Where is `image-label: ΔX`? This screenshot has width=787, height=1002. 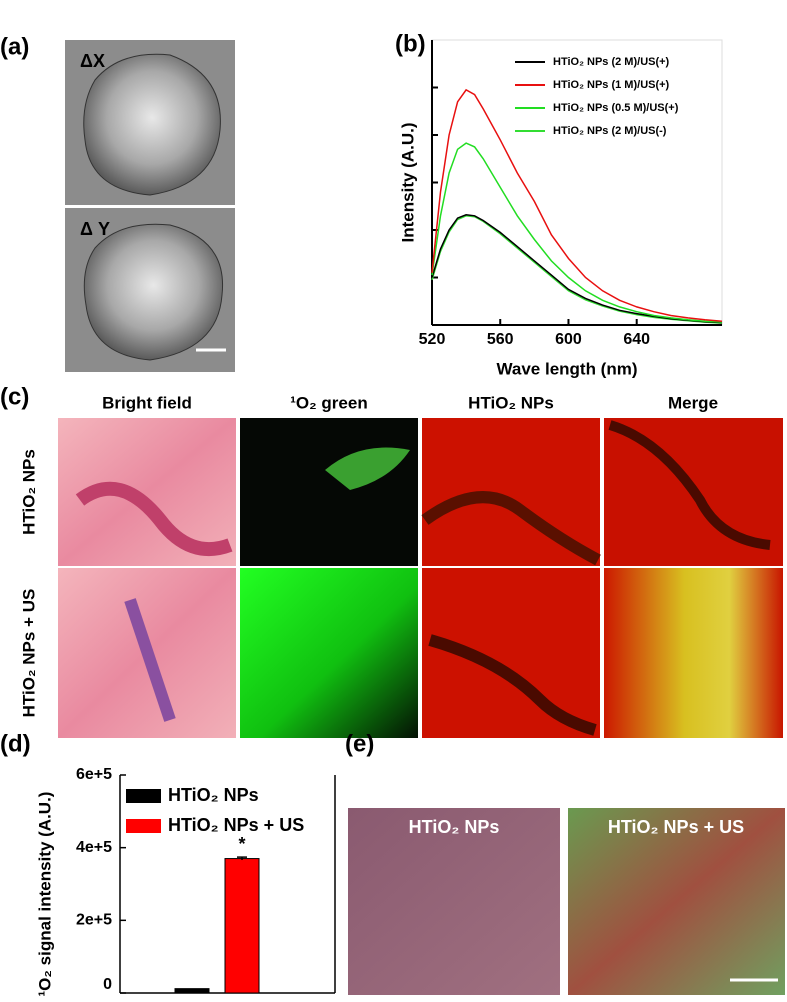
image-label: ΔX is located at coordinates (92, 61).